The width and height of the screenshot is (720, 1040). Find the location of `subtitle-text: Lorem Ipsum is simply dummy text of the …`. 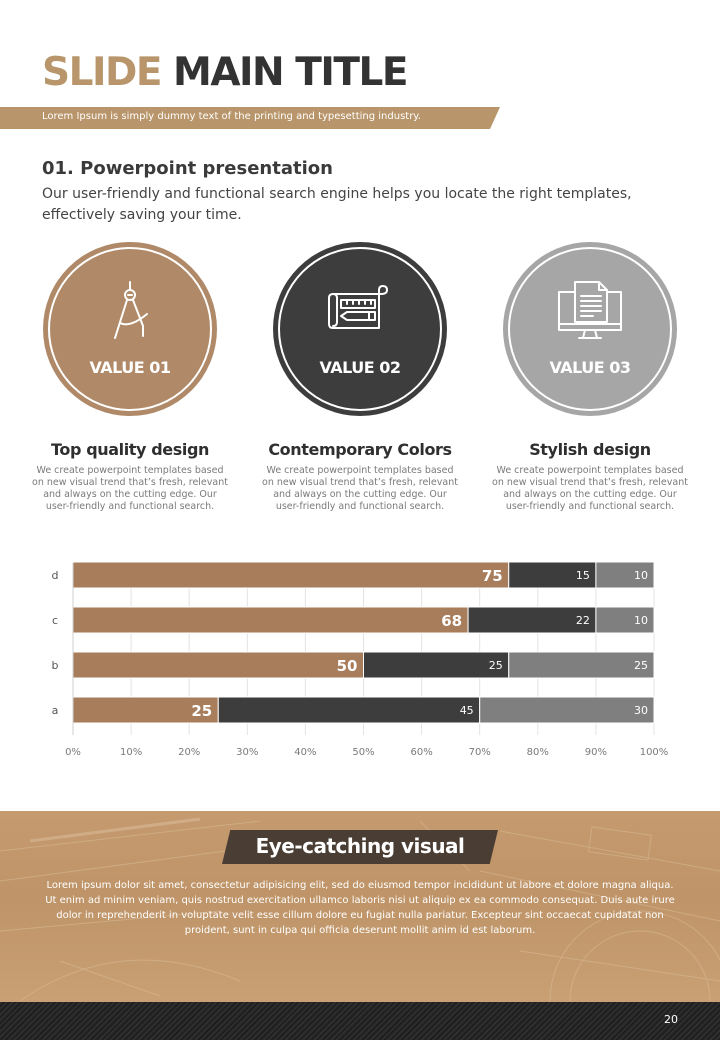

subtitle-text: Lorem Ipsum is simply dummy text of the … is located at coordinates (231, 116).